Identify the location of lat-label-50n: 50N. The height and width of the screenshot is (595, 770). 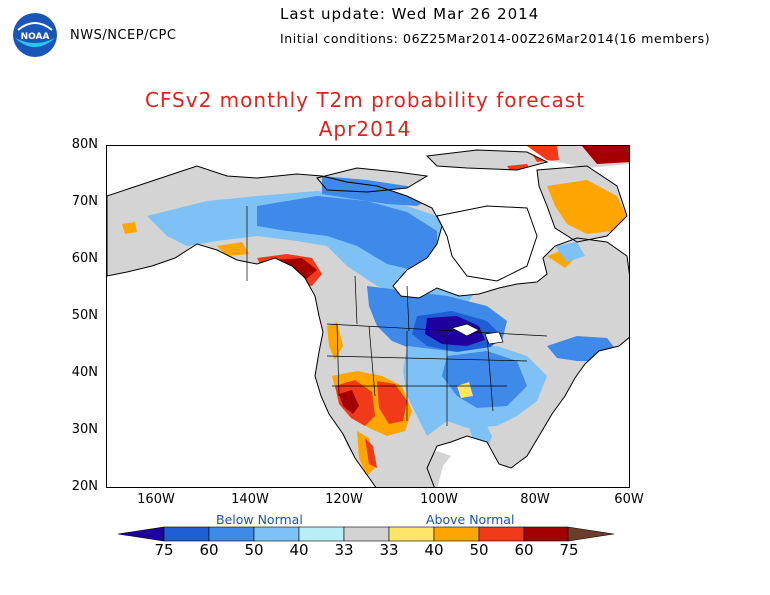
(84, 315).